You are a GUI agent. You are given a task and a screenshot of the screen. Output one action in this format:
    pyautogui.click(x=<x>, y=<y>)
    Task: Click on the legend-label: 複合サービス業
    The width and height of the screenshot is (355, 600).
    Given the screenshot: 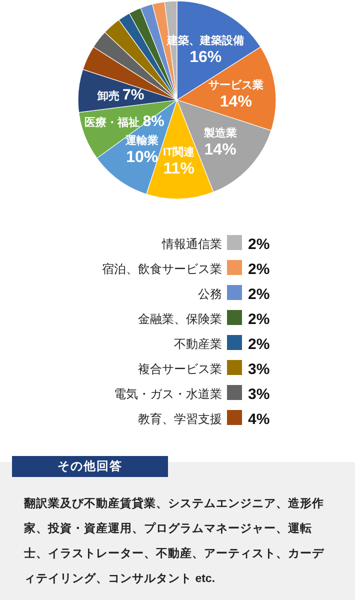 What is the action you would take?
    pyautogui.click(x=180, y=369)
    